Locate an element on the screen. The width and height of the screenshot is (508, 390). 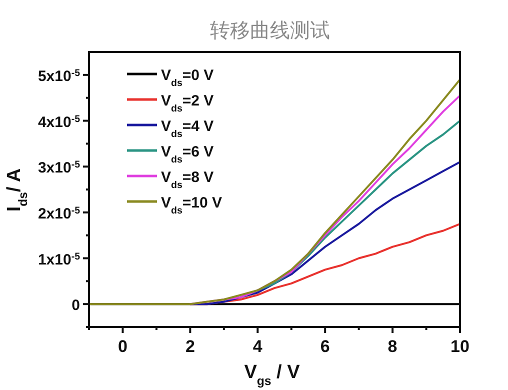
x-tick-label: 4 is located at coordinates (257, 346).